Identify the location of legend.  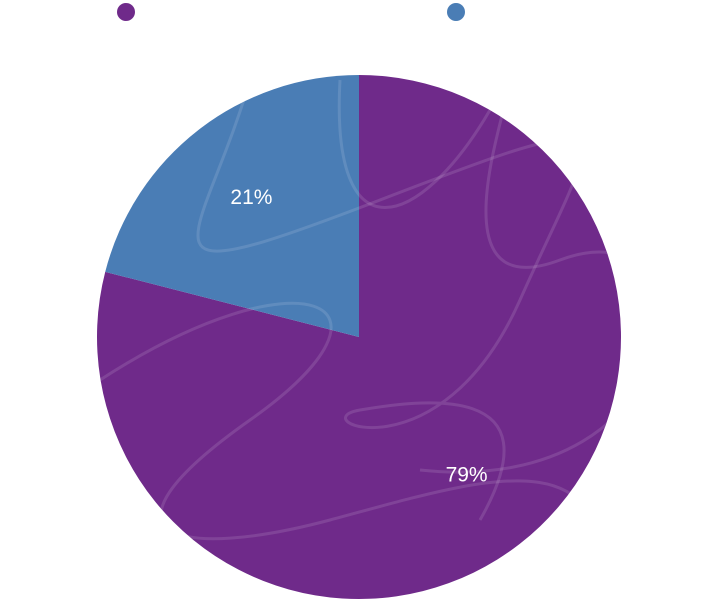
(291, 12).